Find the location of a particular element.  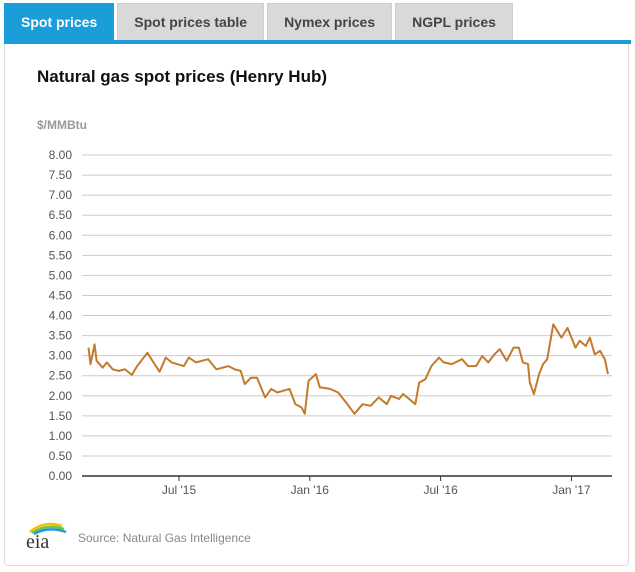

y-axis-label: $/MMBtu is located at coordinates (62, 125).